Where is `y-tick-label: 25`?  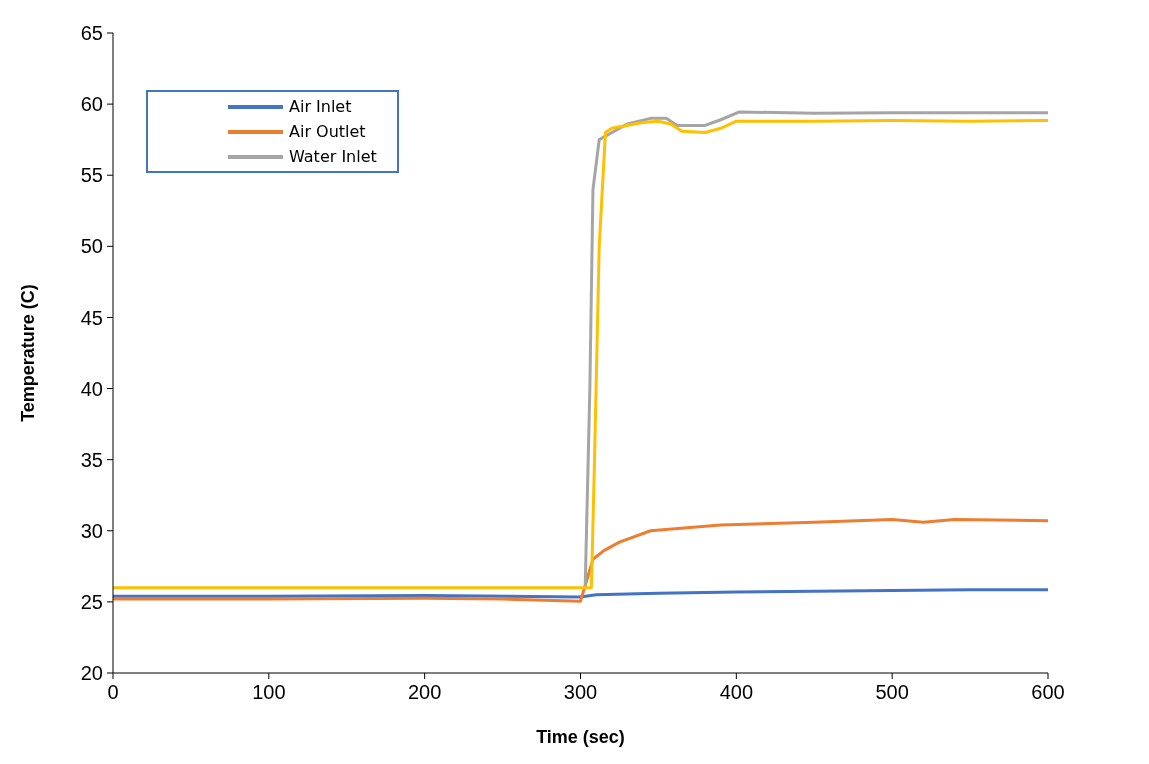 y-tick-label: 25 is located at coordinates (91, 601).